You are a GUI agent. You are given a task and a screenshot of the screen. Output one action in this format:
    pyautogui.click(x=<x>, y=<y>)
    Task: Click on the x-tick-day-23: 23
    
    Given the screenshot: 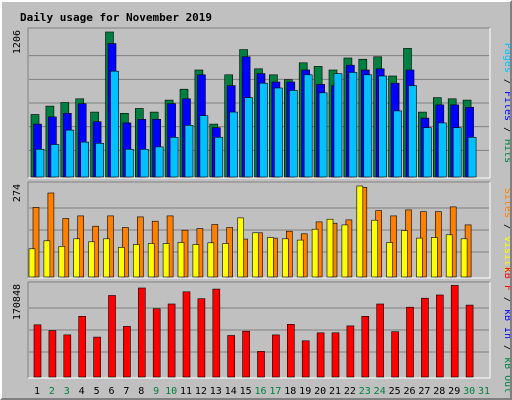 What is the action you would take?
    pyautogui.click(x=365, y=391)
    